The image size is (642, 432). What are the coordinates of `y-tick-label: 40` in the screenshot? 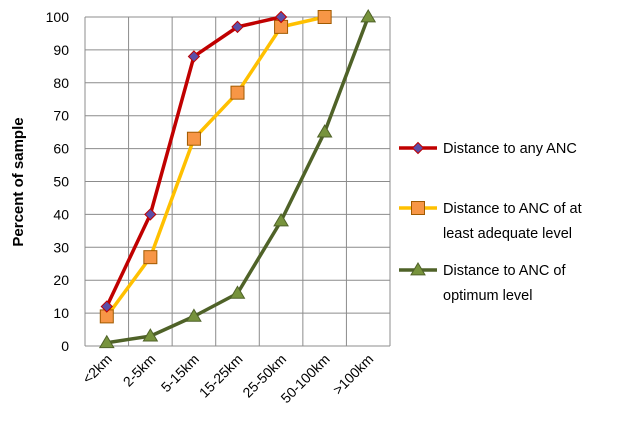 It's located at (61, 214).